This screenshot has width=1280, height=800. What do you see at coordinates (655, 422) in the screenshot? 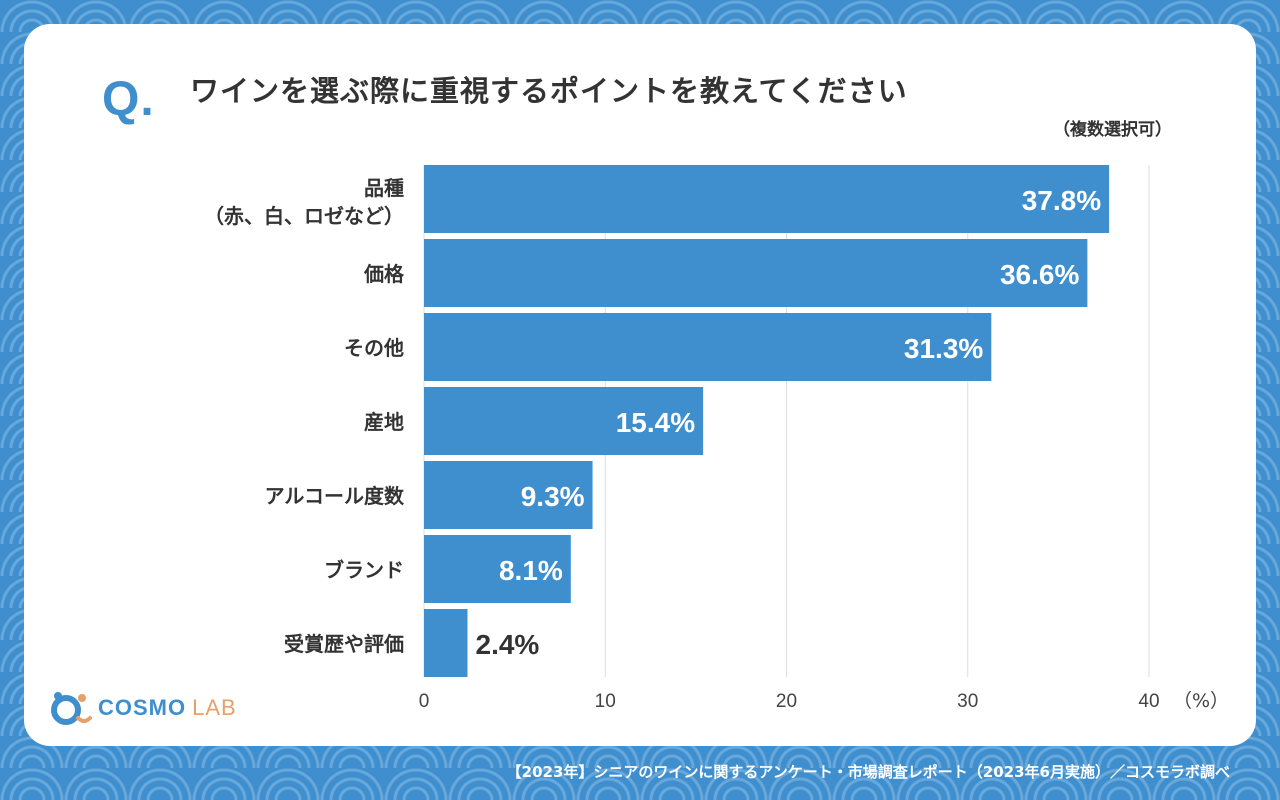
I see `data-label: 15.4%` at bounding box center [655, 422].